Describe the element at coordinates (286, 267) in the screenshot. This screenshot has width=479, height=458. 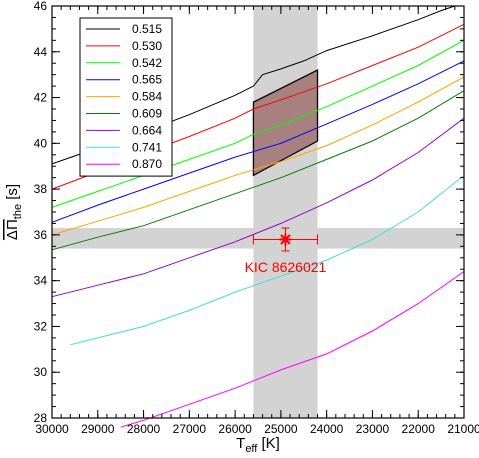
I see `star-label: KIC 8626021` at that location.